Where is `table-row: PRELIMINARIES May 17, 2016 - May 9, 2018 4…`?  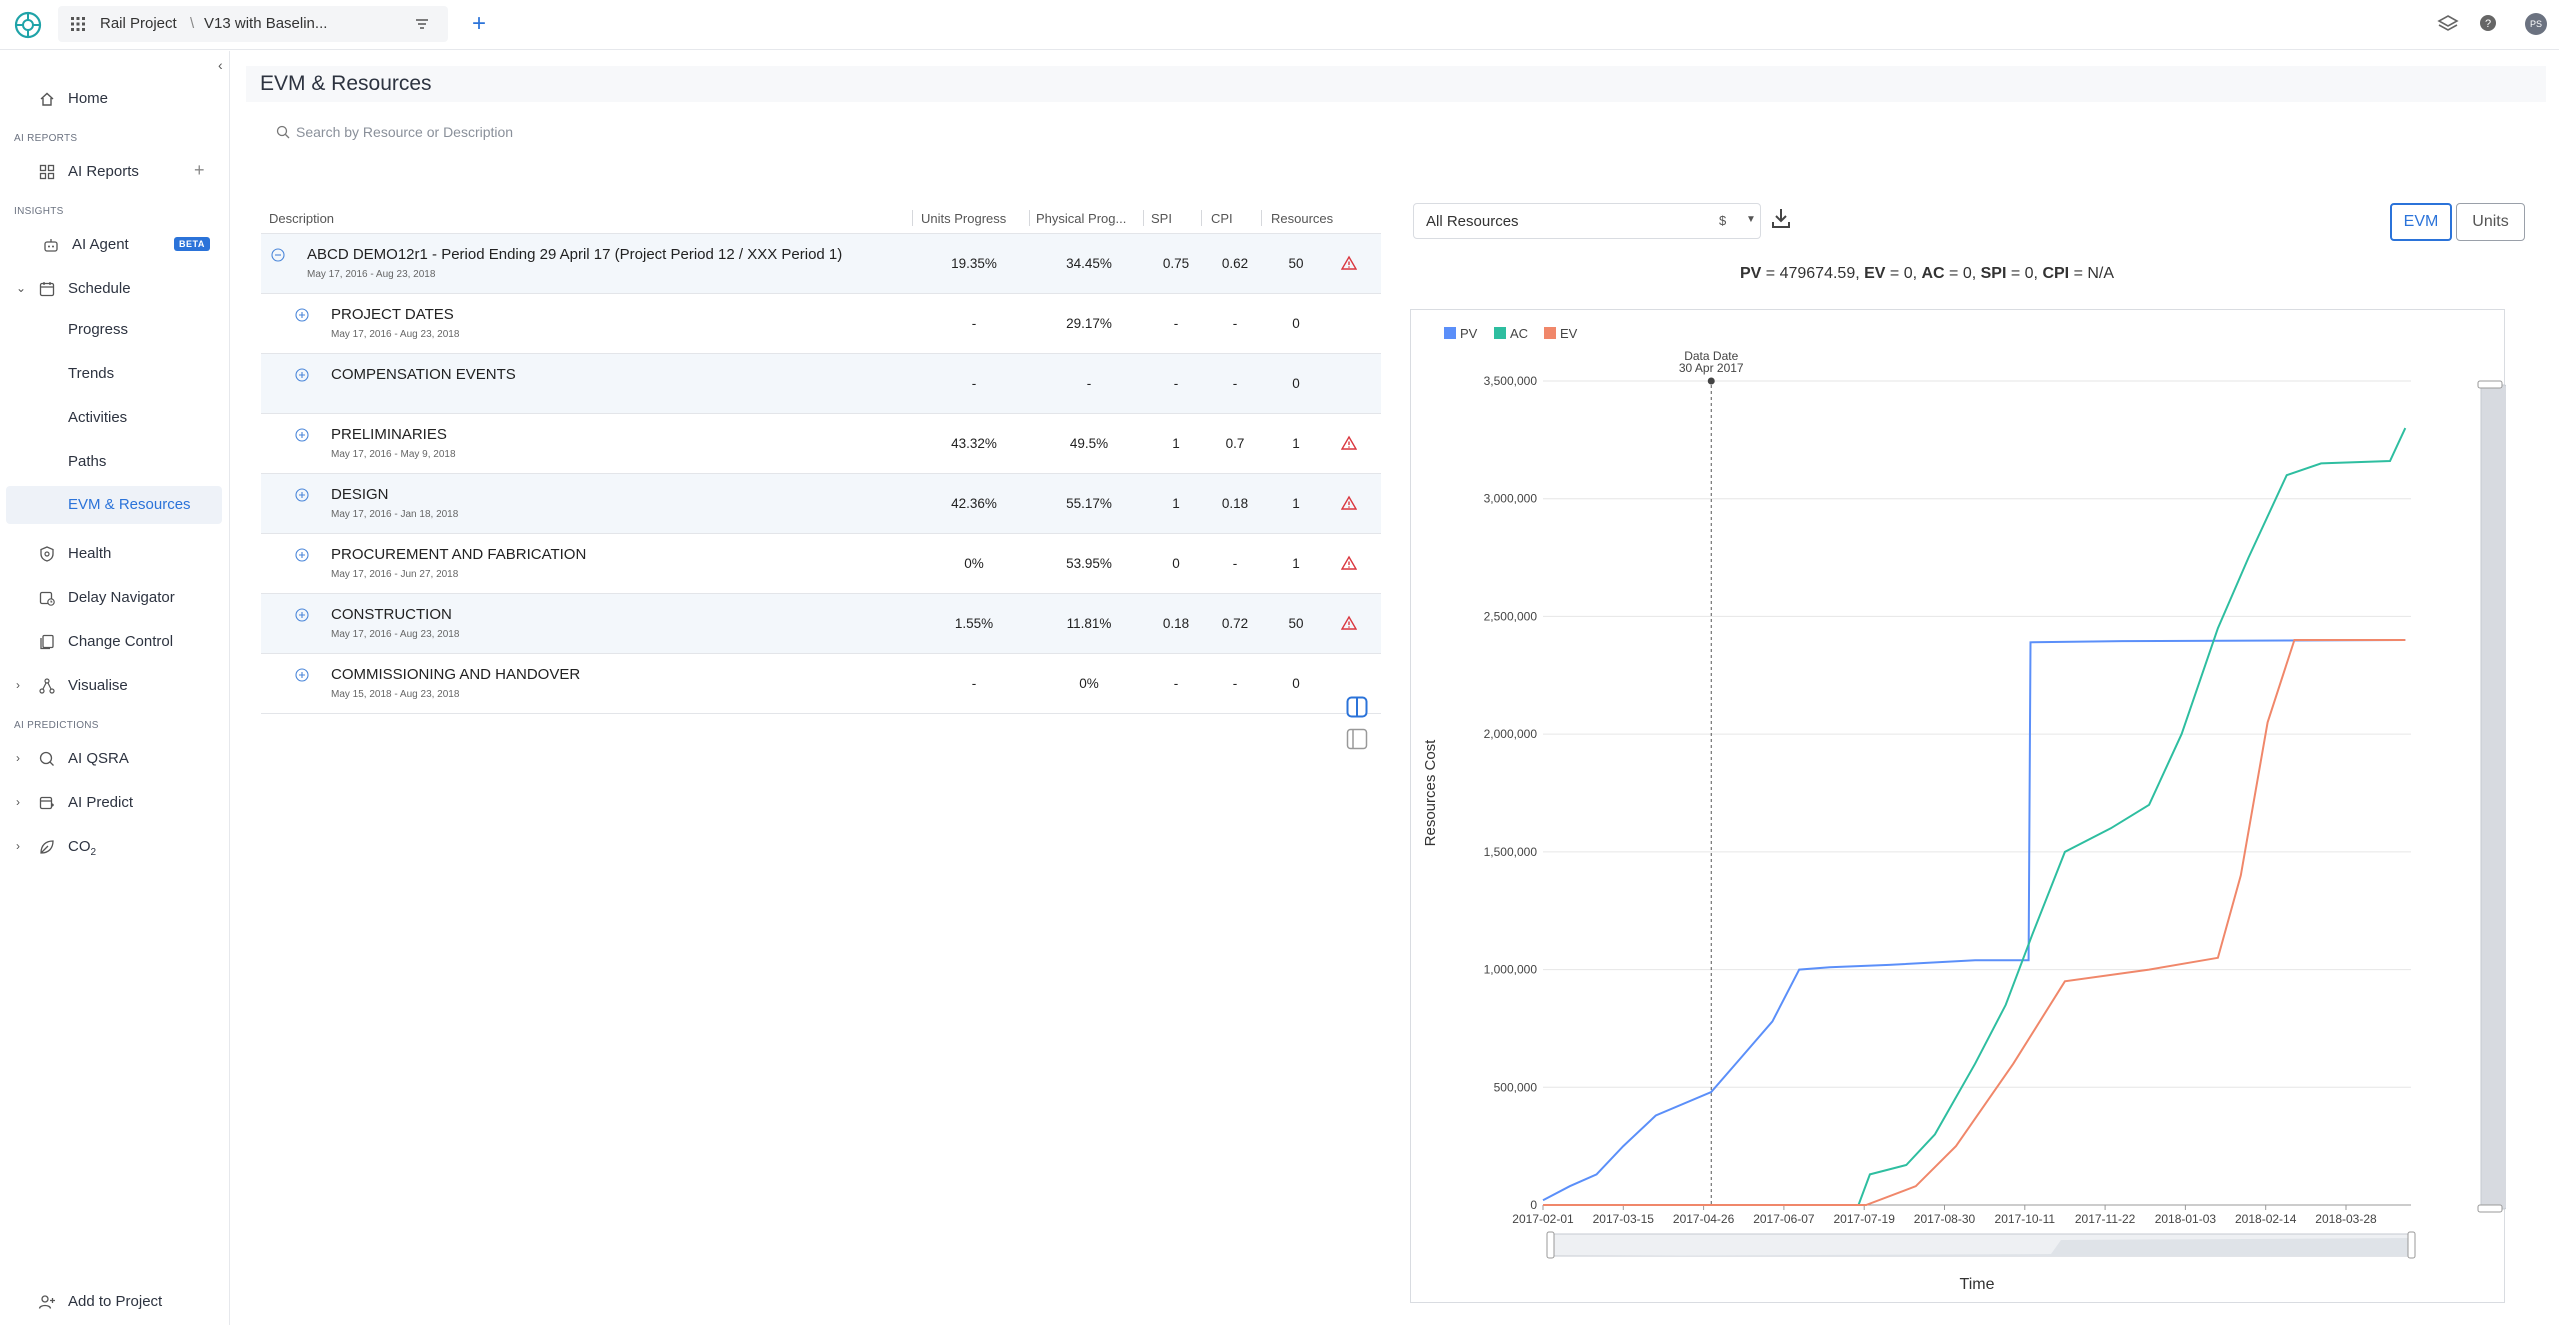 table-row: PRELIMINARIES May 17, 2016 - May 9, 2018 4… is located at coordinates (821, 444).